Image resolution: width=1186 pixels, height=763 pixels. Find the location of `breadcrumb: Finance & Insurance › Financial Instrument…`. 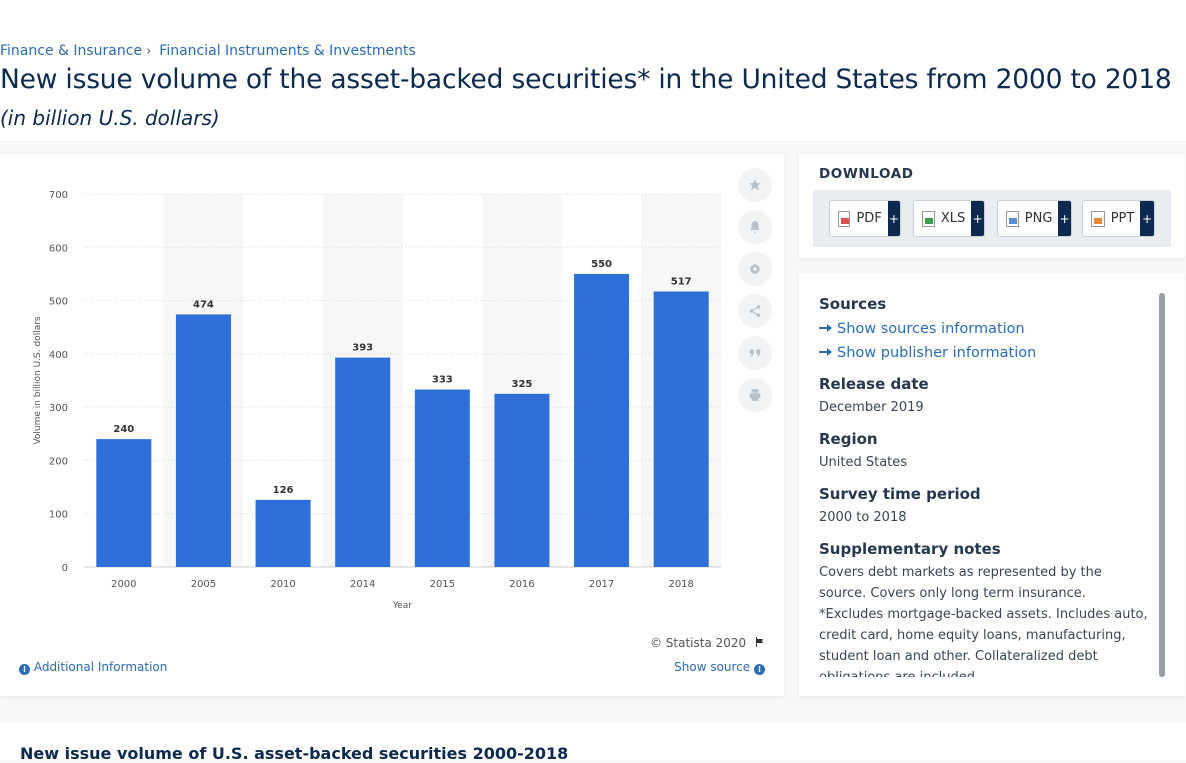

breadcrumb: Finance & Insurance › Financial Instrument… is located at coordinates (208, 51).